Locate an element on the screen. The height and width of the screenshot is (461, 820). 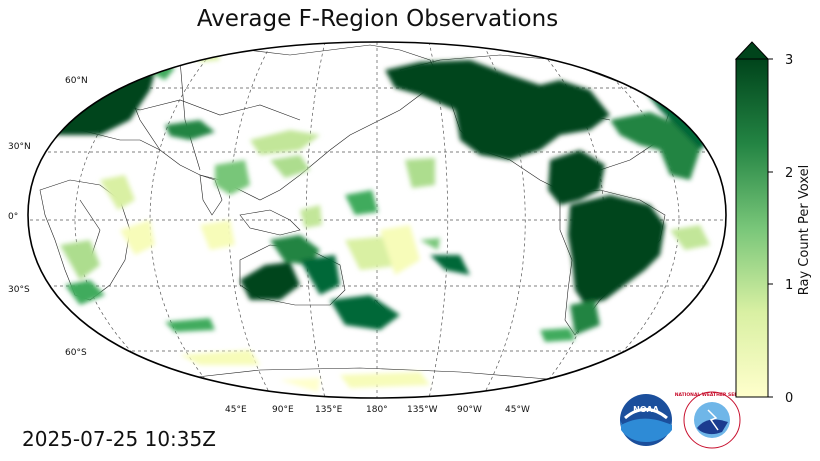
colorbar-tick-1: 1 is located at coordinates (789, 285).